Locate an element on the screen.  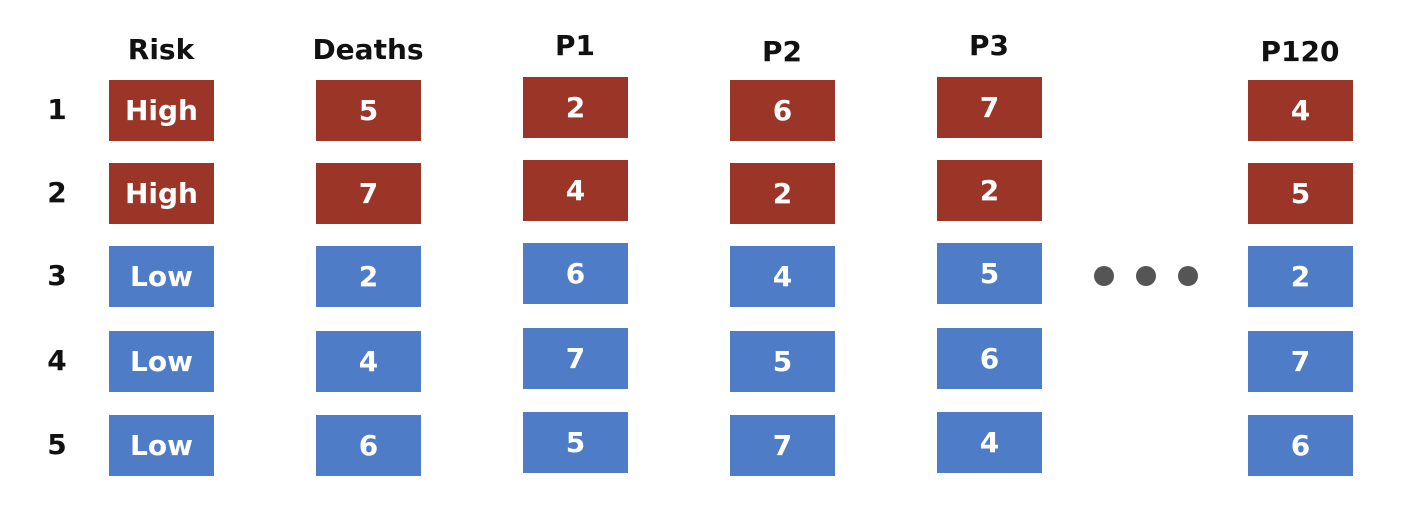
column-header-p2: P2 is located at coordinates (781, 51).